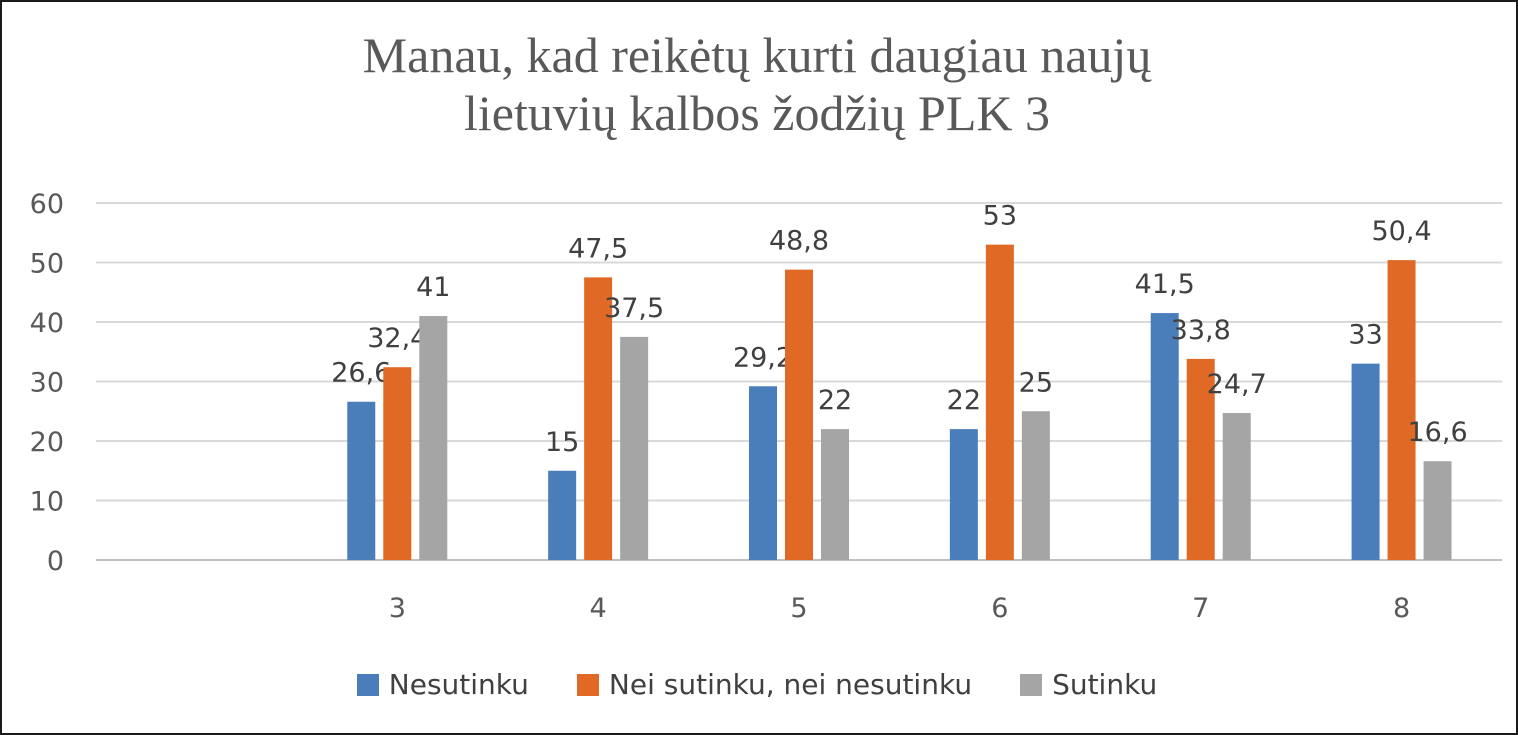  Describe the element at coordinates (587, 684) in the screenshot. I see `legend-swatch-nei` at that location.